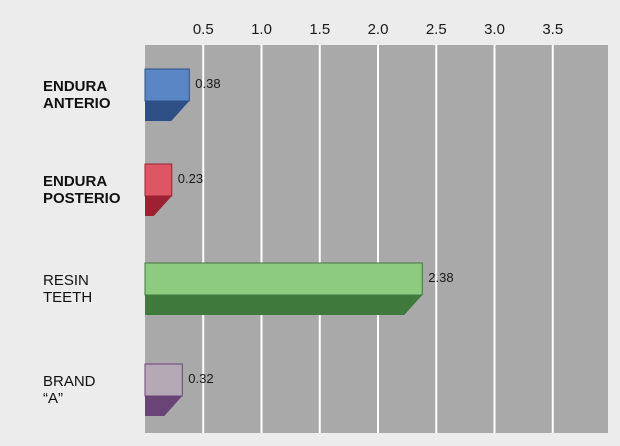 Image resolution: width=620 pixels, height=446 pixels. What do you see at coordinates (436, 29) in the screenshot?
I see `x-tick-label: 2.5` at bounding box center [436, 29].